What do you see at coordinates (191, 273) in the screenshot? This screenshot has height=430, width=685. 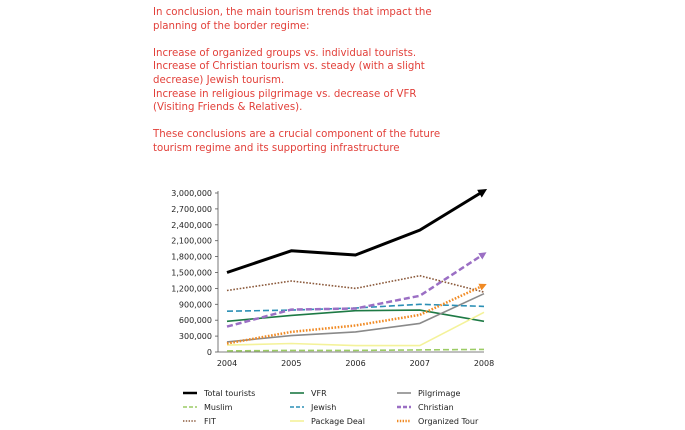 I see `y-tick-label: 1,500,000` at bounding box center [191, 273].